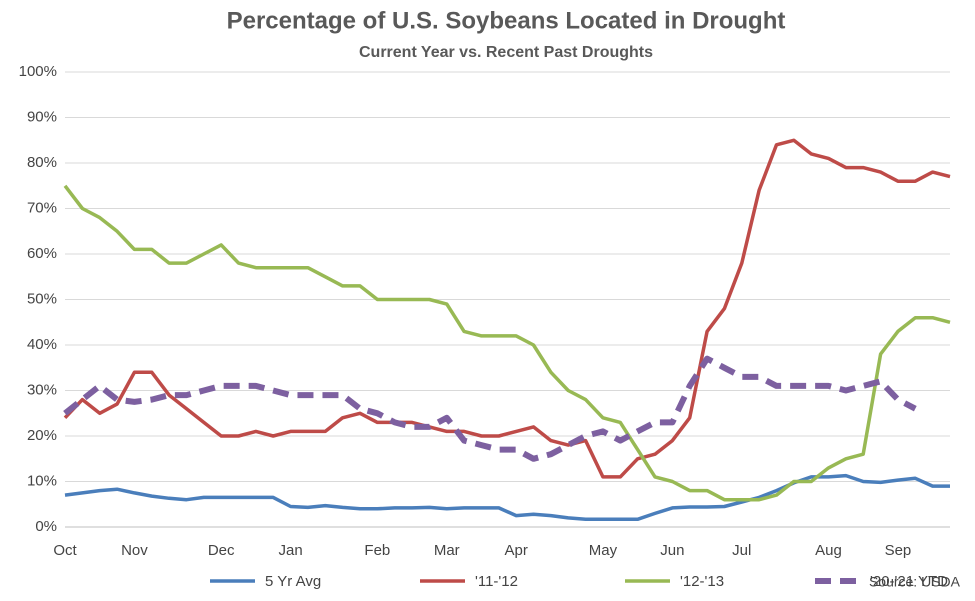  I want to click on x-tick-label: May, so click(603, 550).